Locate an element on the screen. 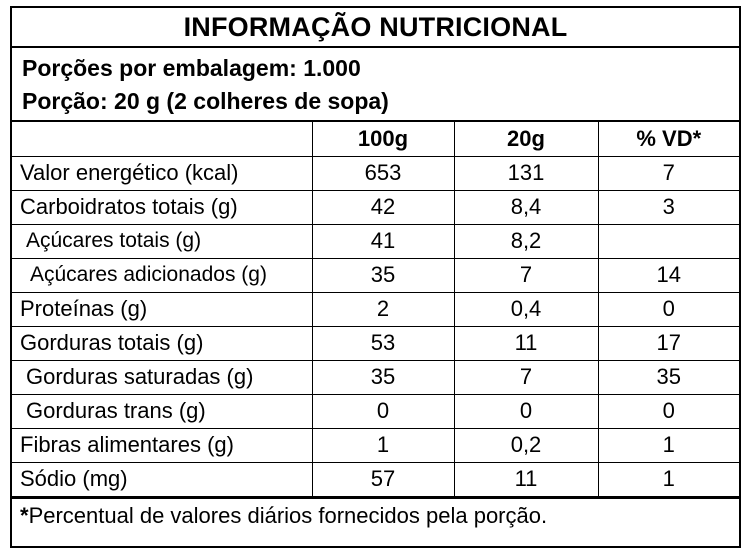 The image size is (751, 554). header-20g: 20g is located at coordinates (526, 139).